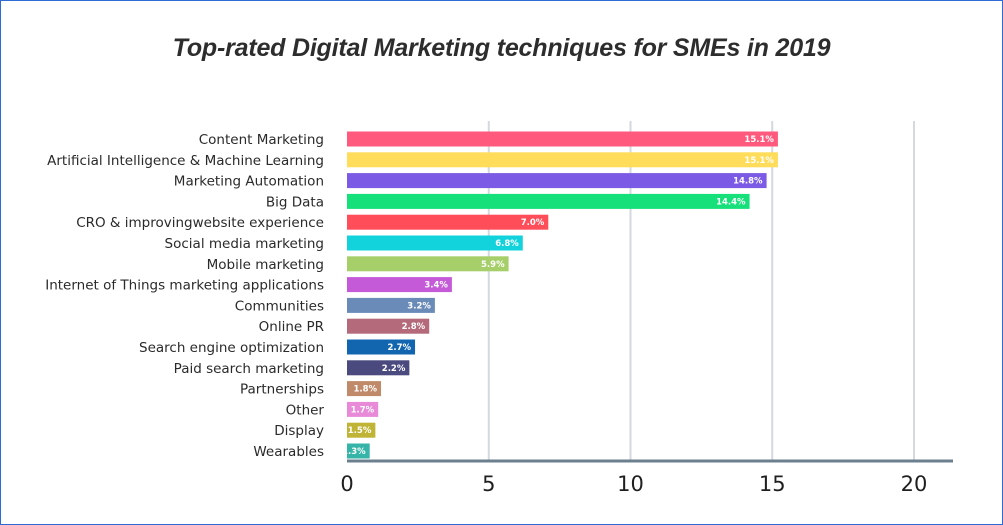 The height and width of the screenshot is (525, 1003). Describe the element at coordinates (748, 182) in the screenshot. I see `data-label: 14.8%` at that location.